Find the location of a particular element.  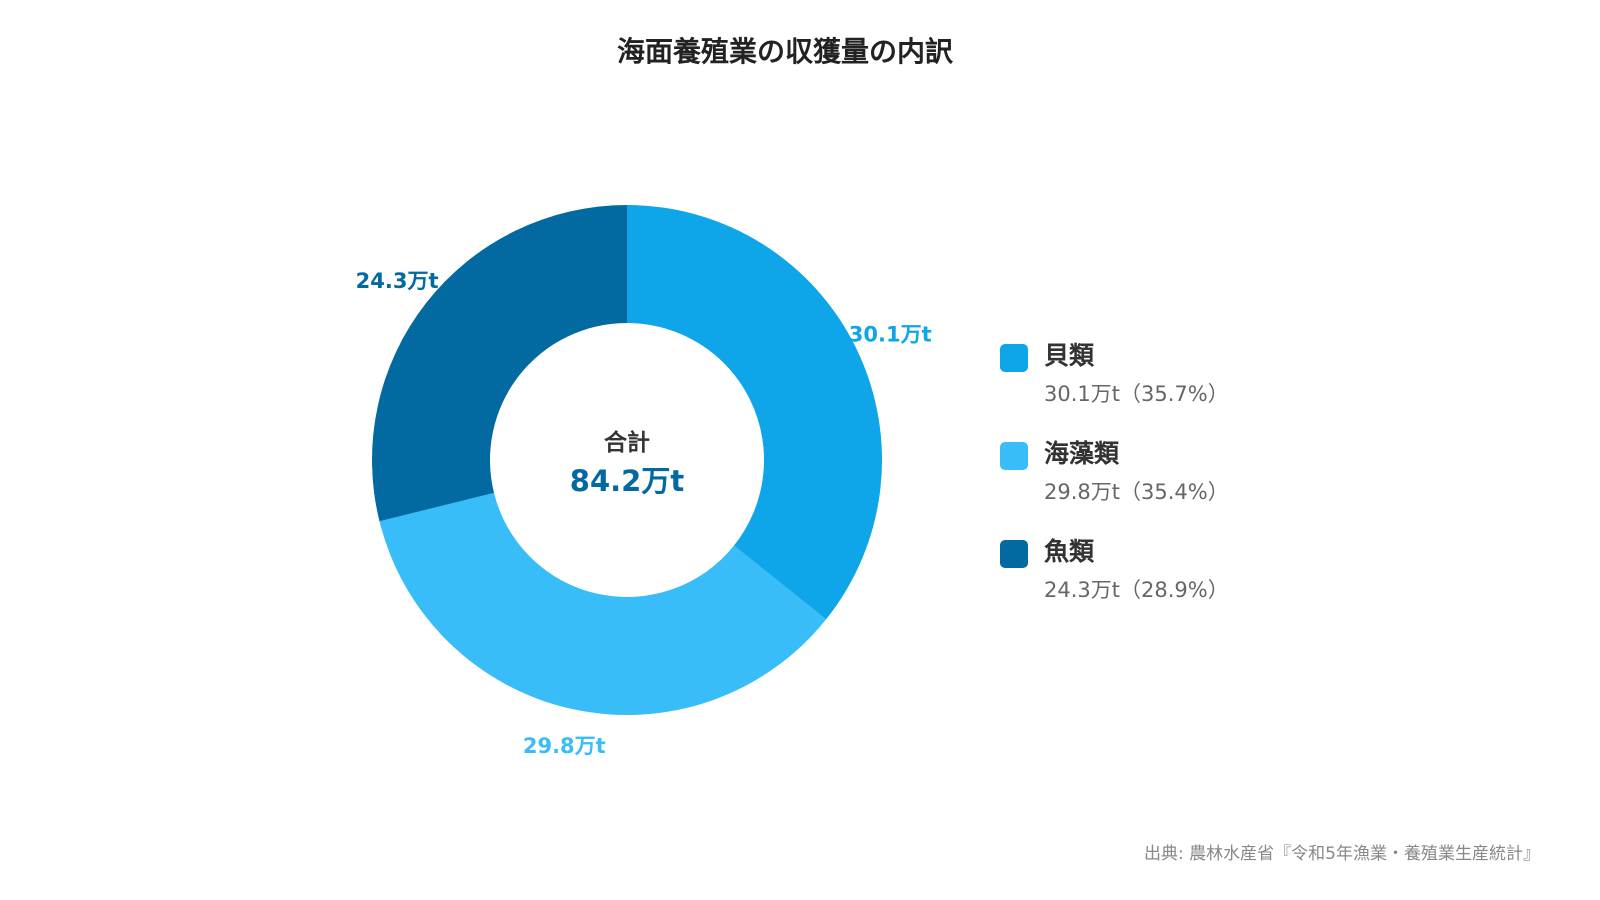

legend-value: 24.3万t（28.9%） is located at coordinates (1136, 590).